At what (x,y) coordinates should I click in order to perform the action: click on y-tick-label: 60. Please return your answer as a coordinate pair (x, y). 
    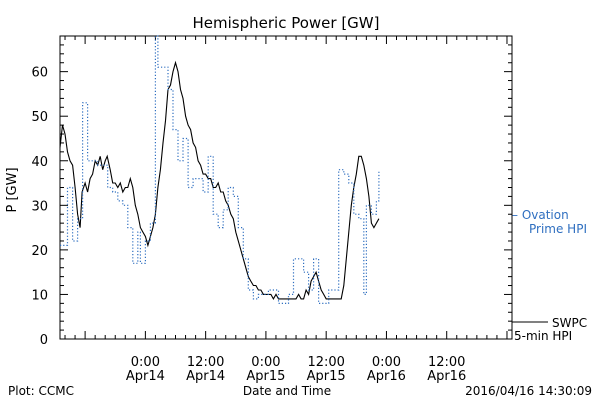
    Looking at the image, I should click on (39, 73).